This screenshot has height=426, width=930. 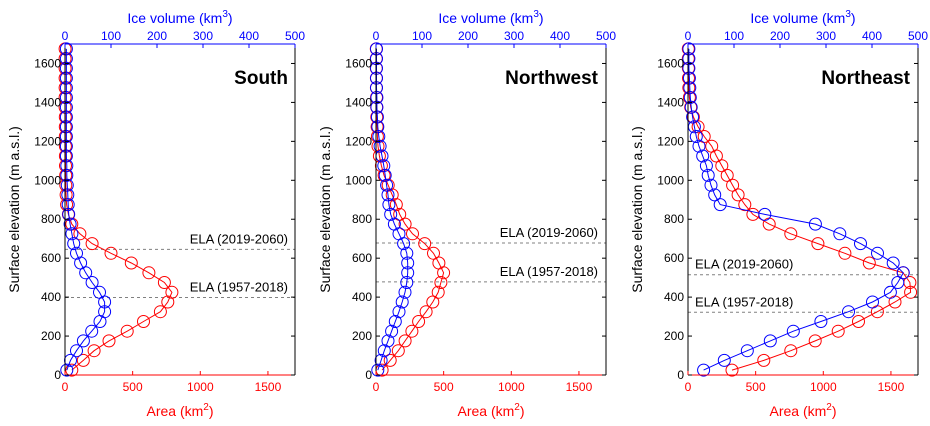 What do you see at coordinates (744, 264) in the screenshot?
I see `ela-label: ELA (2019-2060)` at bounding box center [744, 264].